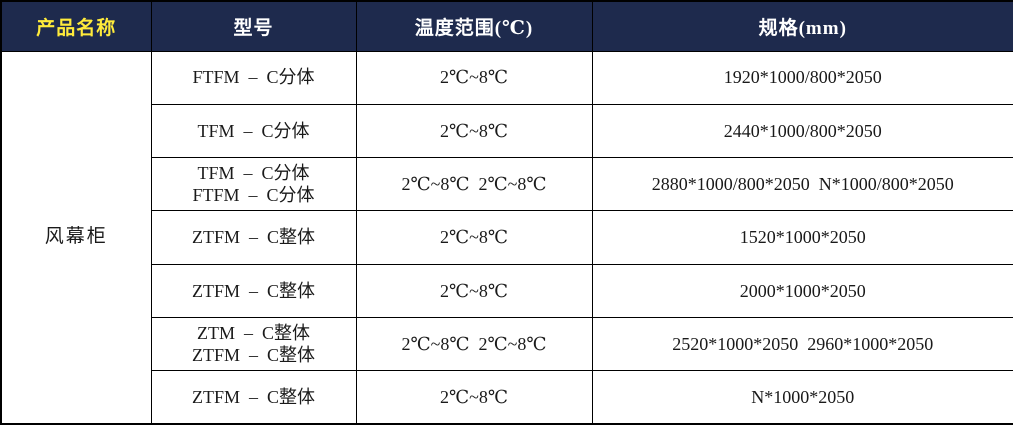  Describe the element at coordinates (474, 26) in the screenshot. I see `header-temp-range: 温度范围(℃)` at that location.